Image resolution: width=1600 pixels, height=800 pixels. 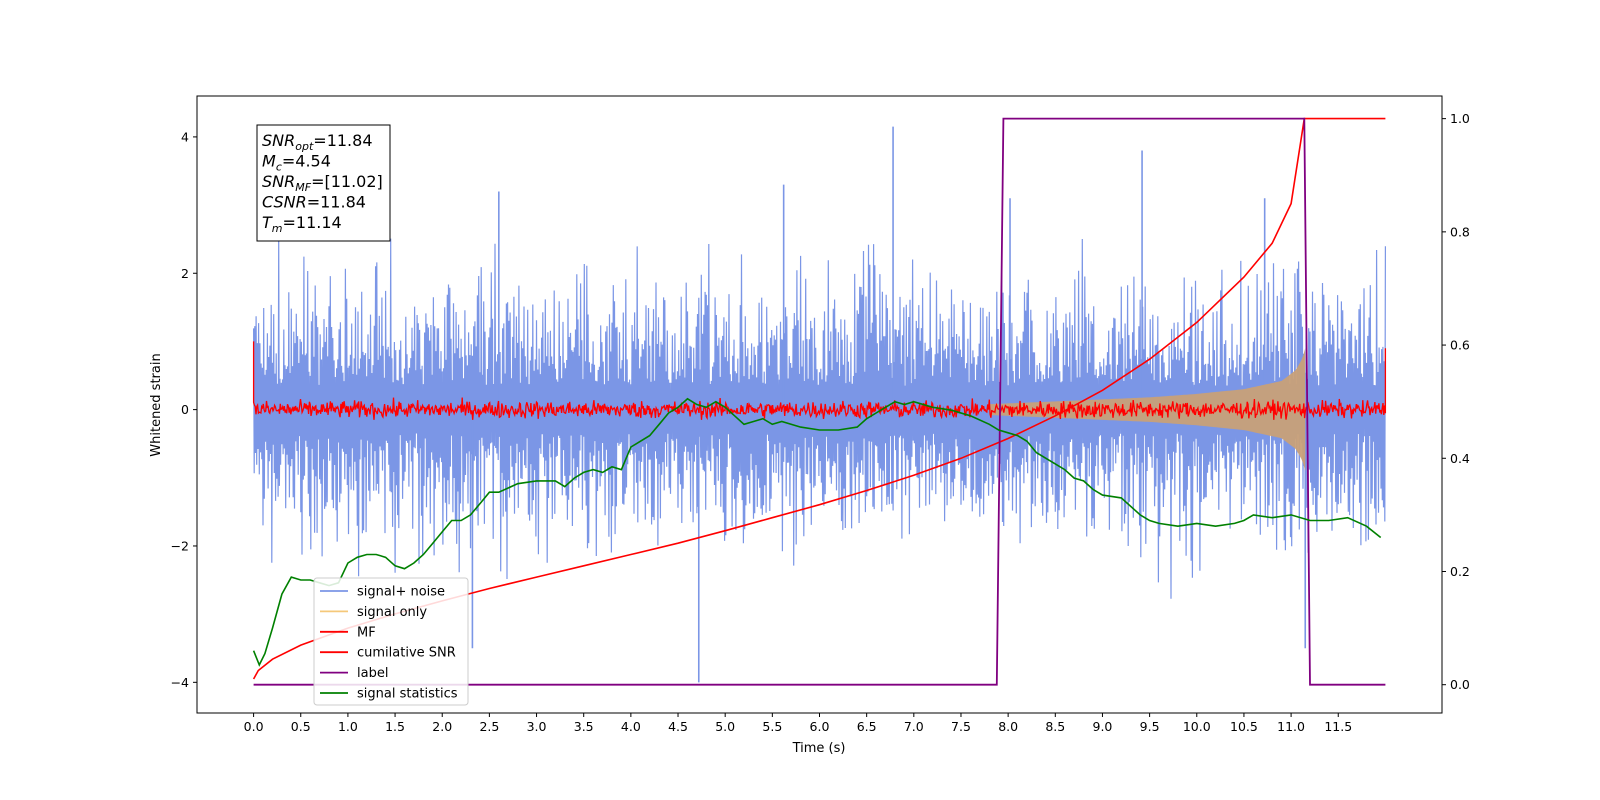 I want to click on annotation-line: CSNR=11.84, so click(x=314, y=202).